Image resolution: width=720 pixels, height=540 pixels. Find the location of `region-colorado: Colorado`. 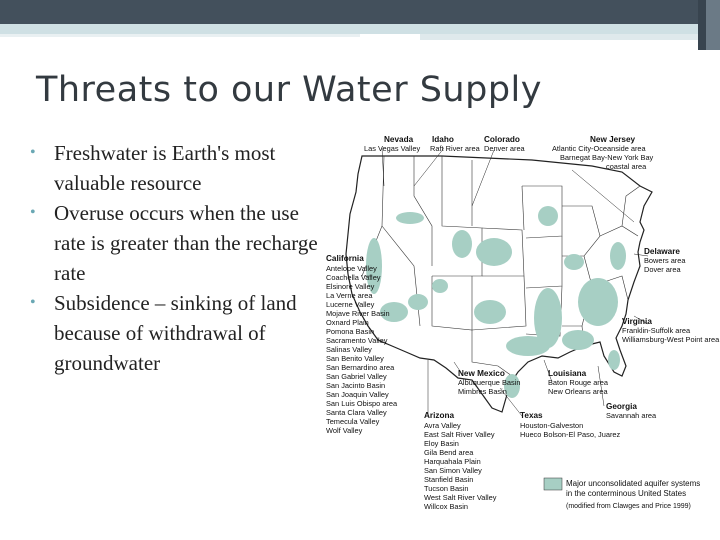

region-colorado: Colorado is located at coordinates (502, 139).